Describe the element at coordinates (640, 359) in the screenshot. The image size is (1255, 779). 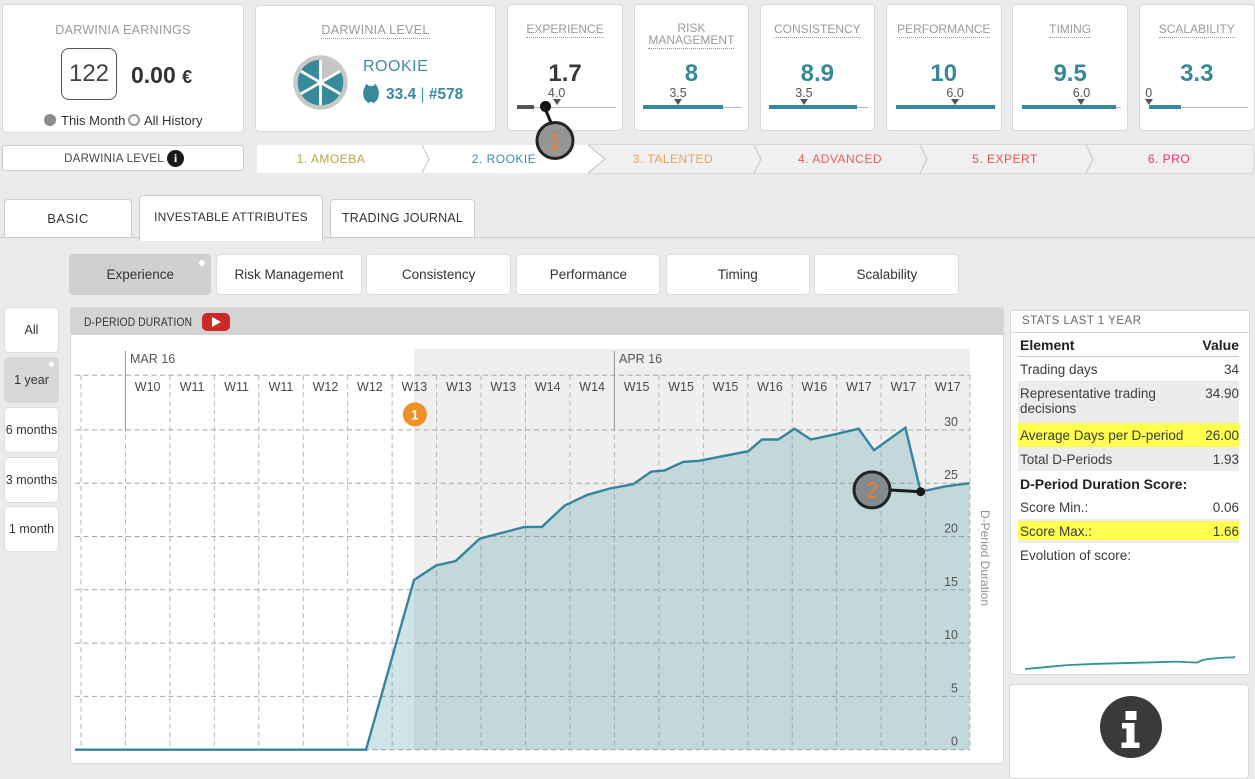
I see `svg-text: APR 16` at that location.